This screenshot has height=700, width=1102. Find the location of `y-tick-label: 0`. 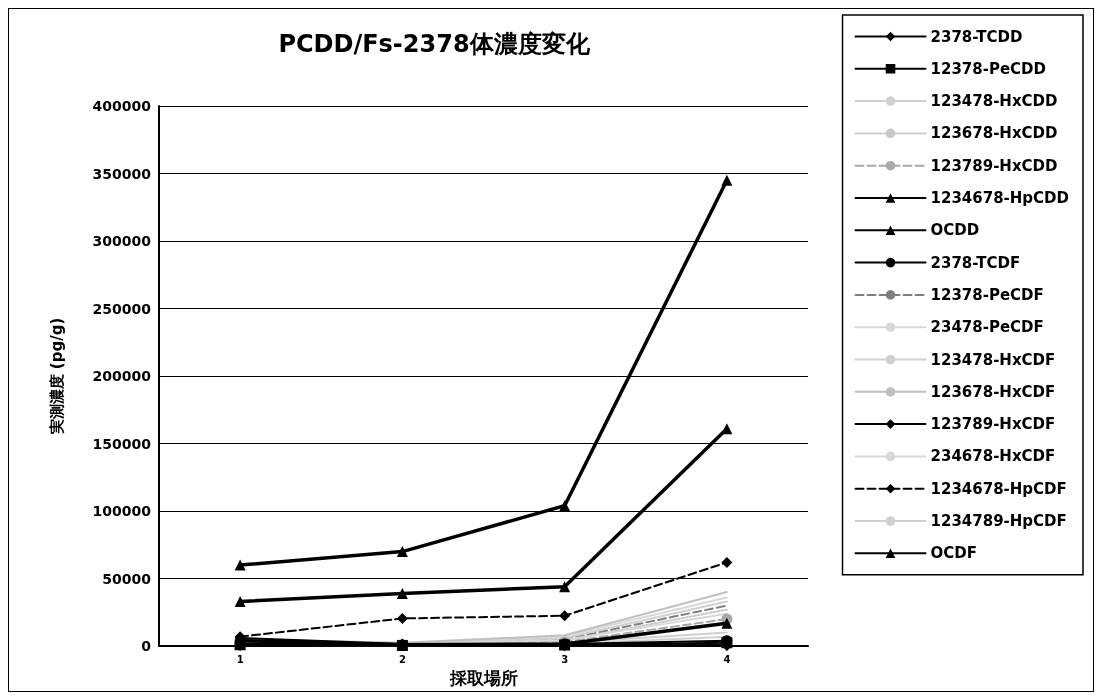

y-tick-label: 0 is located at coordinates (146, 646).